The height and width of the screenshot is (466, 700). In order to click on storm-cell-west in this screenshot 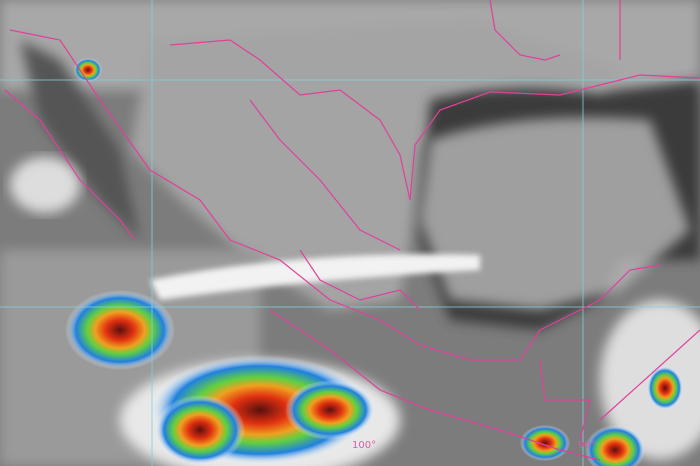, I will do `click(120, 330)`.